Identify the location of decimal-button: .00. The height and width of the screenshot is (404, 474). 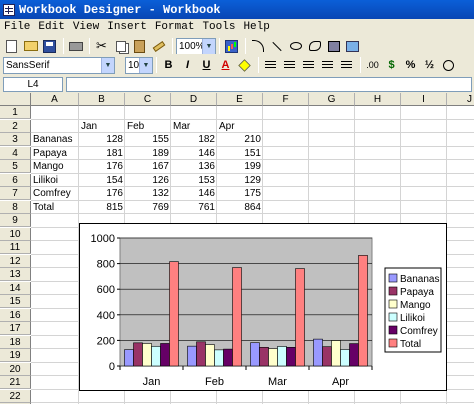
(372, 65).